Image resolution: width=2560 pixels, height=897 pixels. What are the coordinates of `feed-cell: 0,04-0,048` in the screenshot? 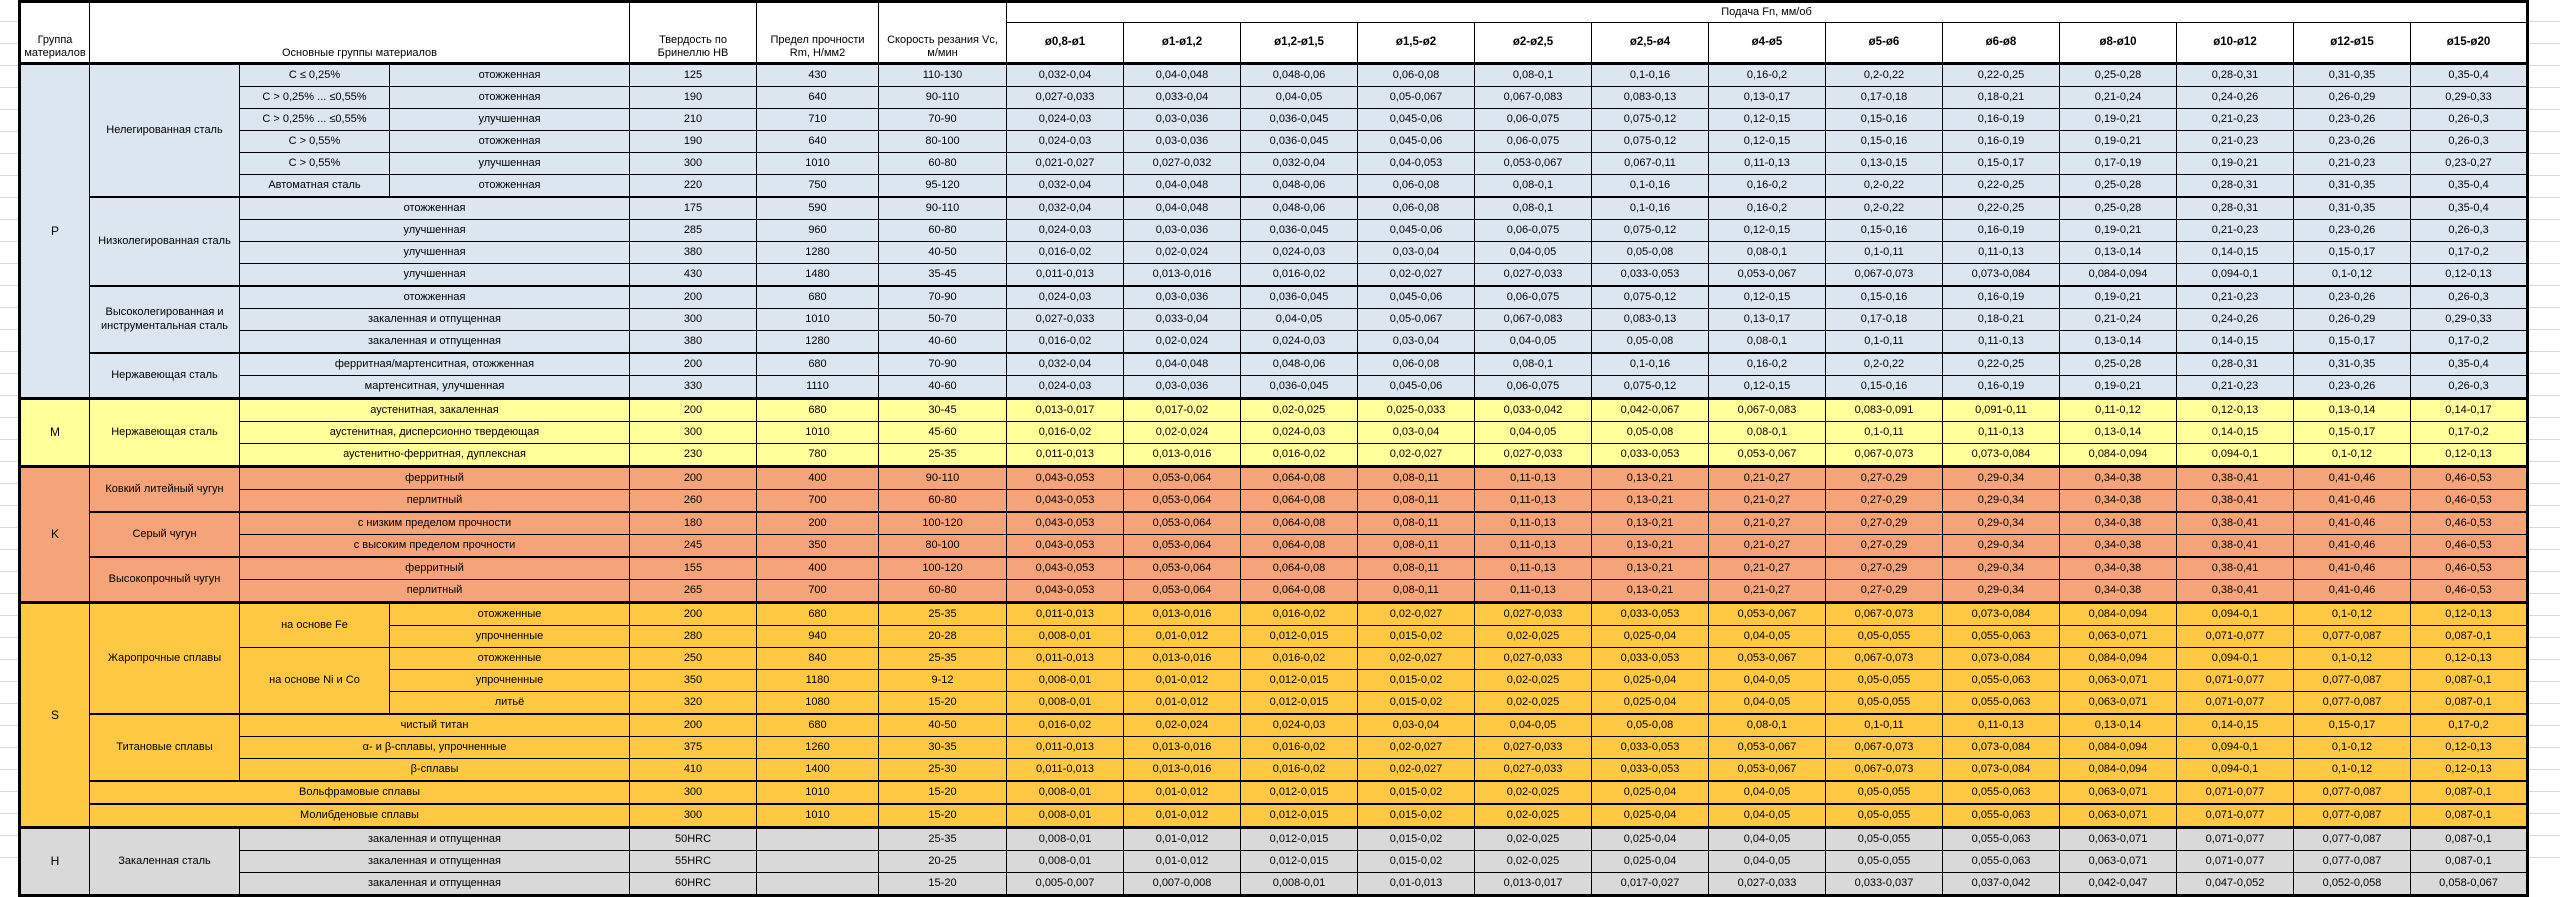 It's located at (1182, 74).